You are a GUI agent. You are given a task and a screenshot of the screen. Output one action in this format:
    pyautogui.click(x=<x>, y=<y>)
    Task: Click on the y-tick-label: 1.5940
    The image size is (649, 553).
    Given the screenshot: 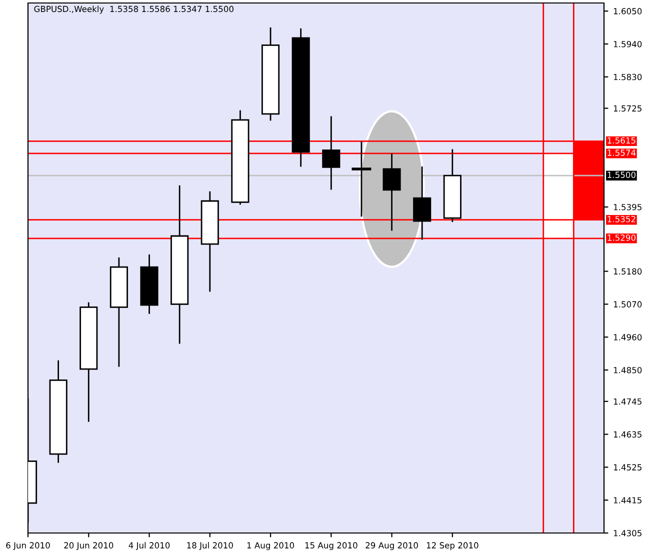 What is the action you would take?
    pyautogui.click(x=628, y=44)
    